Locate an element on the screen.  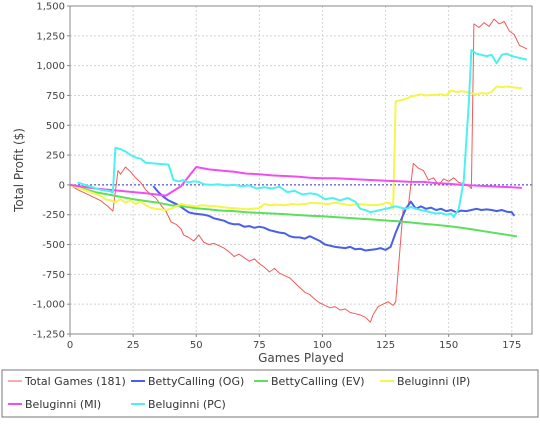
legend-label-3: Beluginni (IP) is located at coordinates (433, 381).